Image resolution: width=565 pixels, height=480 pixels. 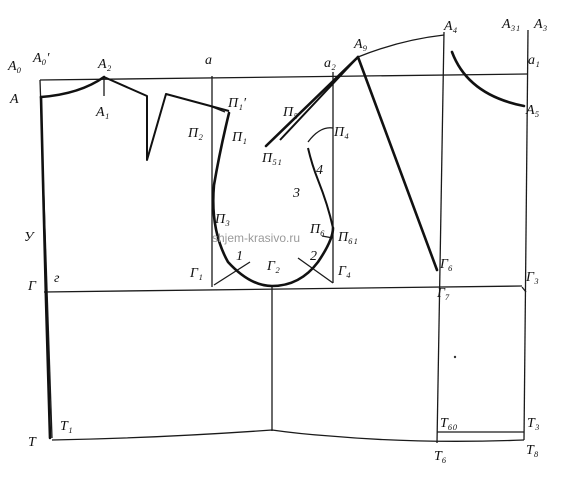 What do you see at coordinates (256, 238) in the screenshot?
I see `watermark-text: shjem-krasivo.ru` at bounding box center [256, 238].